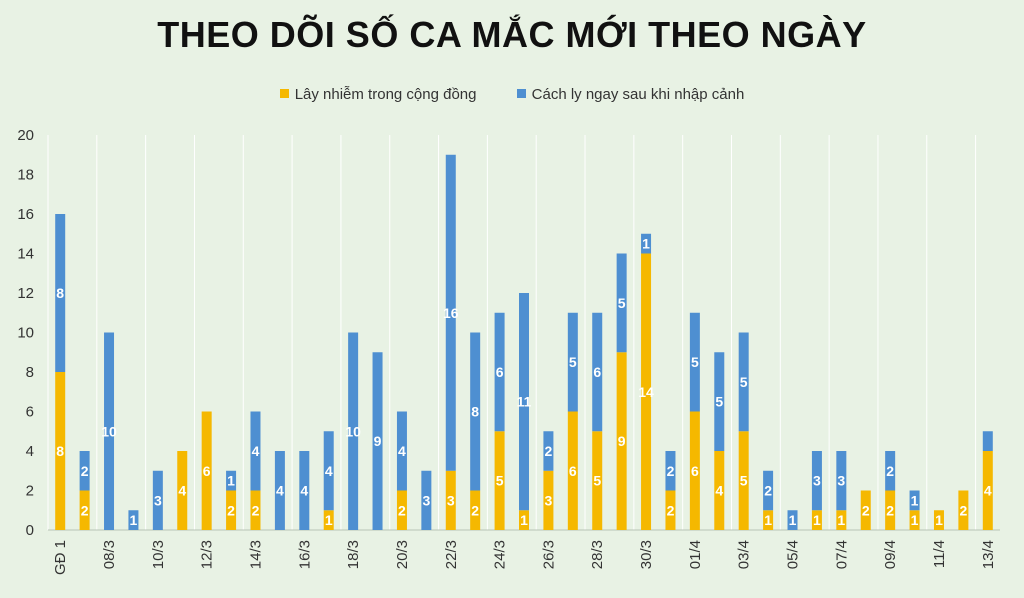  What do you see at coordinates (500, 554) in the screenshot?
I see `x-tick-label: 24/3` at bounding box center [500, 554].